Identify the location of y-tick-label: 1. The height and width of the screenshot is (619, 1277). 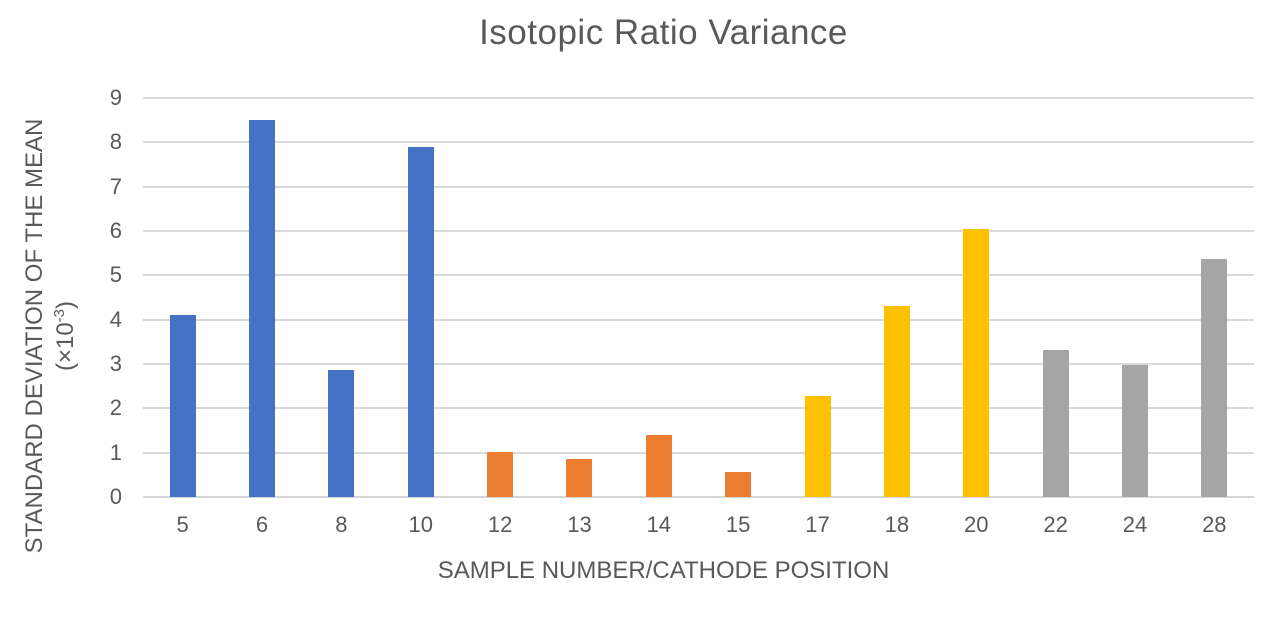
(115, 452).